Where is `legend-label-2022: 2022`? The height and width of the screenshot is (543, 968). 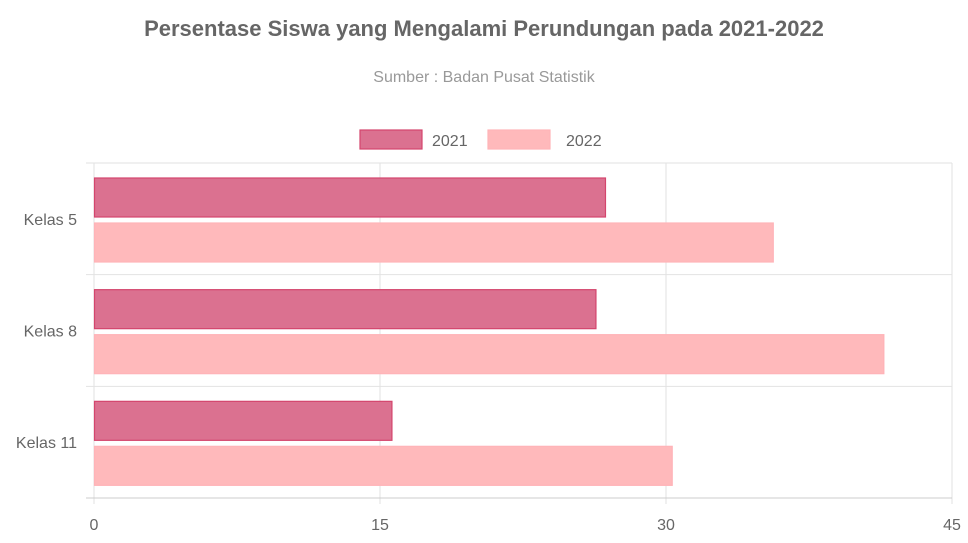
legend-label-2022: 2022 is located at coordinates (584, 141).